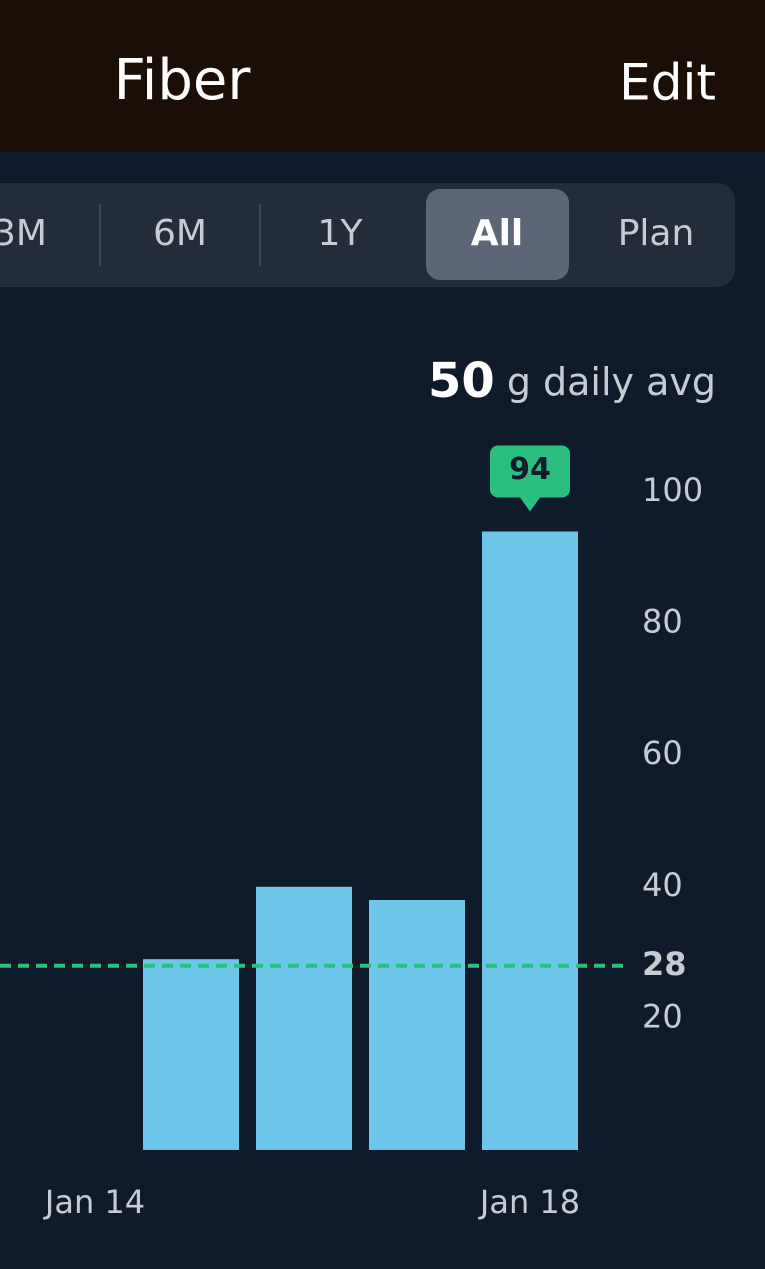 The image size is (765, 1269). I want to click on summary-unit: g daily avg, so click(611, 382).